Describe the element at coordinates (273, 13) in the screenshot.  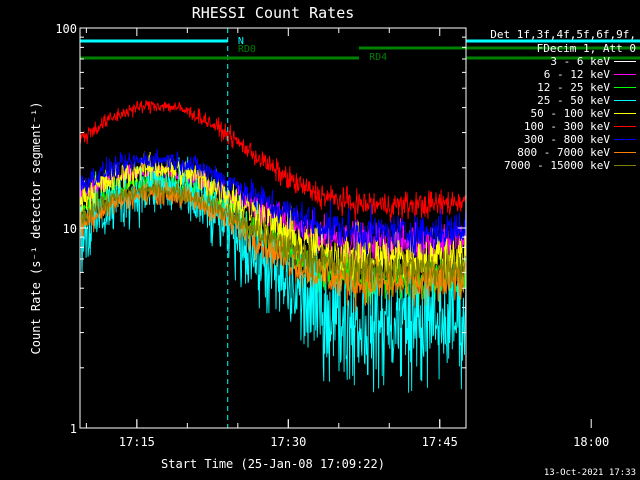
I see `chart-title: RHESSI Count Rates` at that location.